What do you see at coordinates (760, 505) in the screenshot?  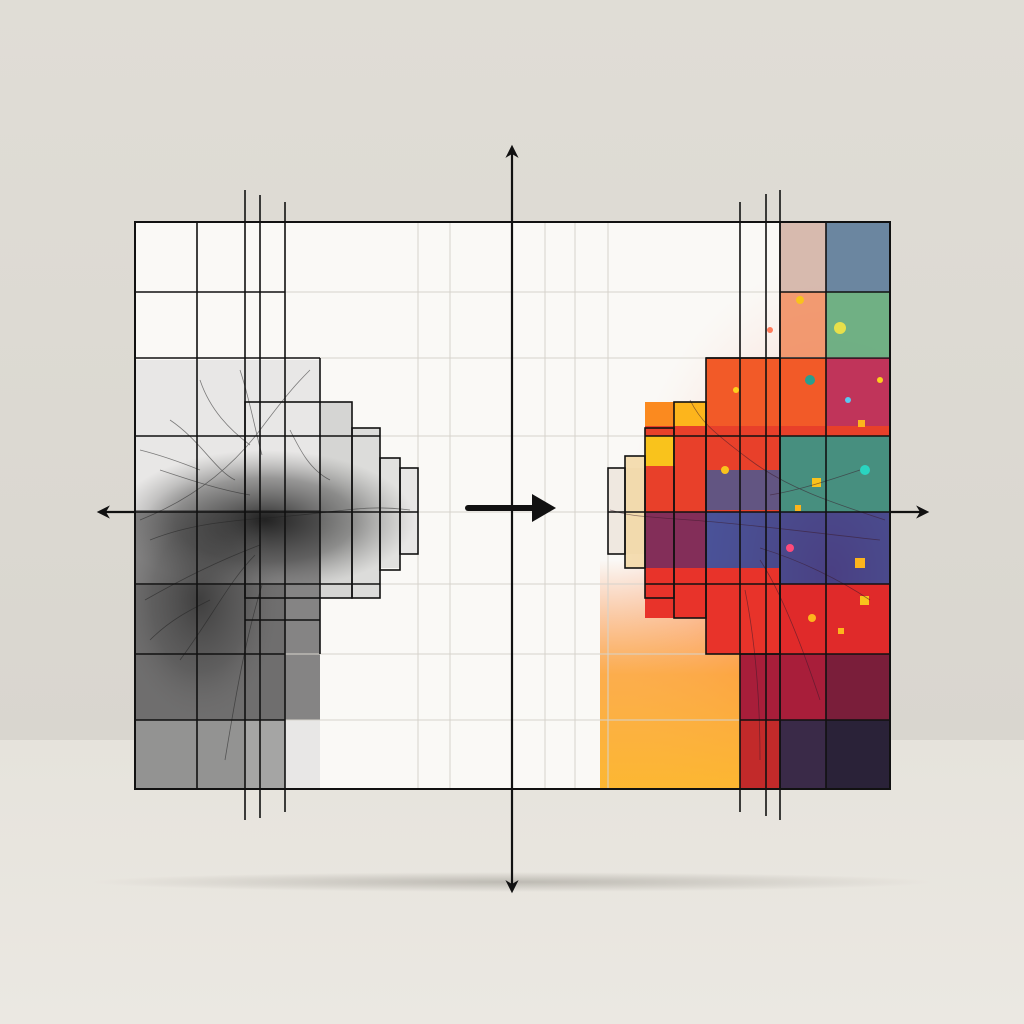 I see `right-parallel-lines` at bounding box center [760, 505].